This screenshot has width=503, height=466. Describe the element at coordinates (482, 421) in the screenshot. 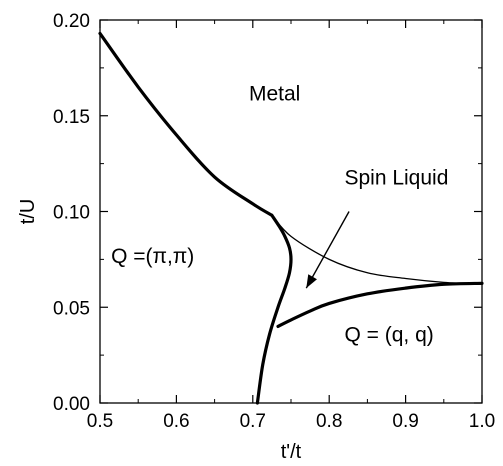

I see `x-tick-label: 1.0` at that location.